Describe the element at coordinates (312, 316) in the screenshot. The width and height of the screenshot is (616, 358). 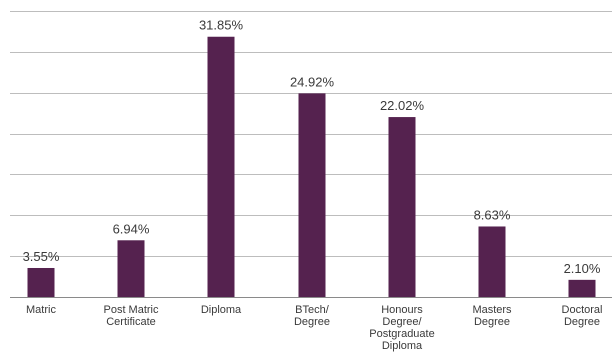
I see `category-label-4: BTech/Degree` at that location.